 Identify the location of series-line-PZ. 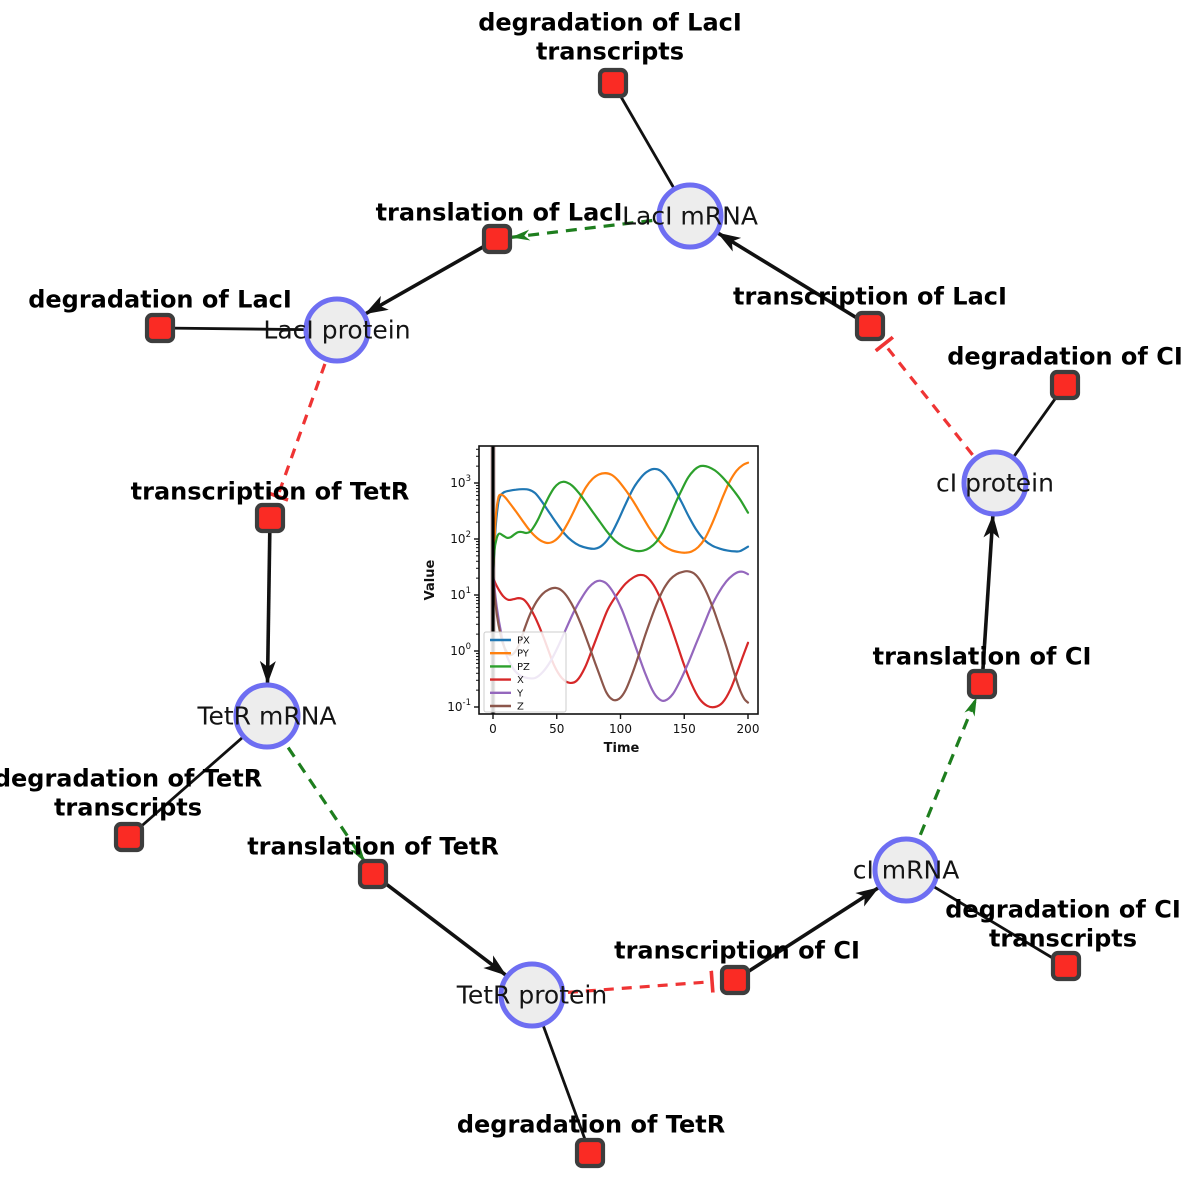
(620, 522).